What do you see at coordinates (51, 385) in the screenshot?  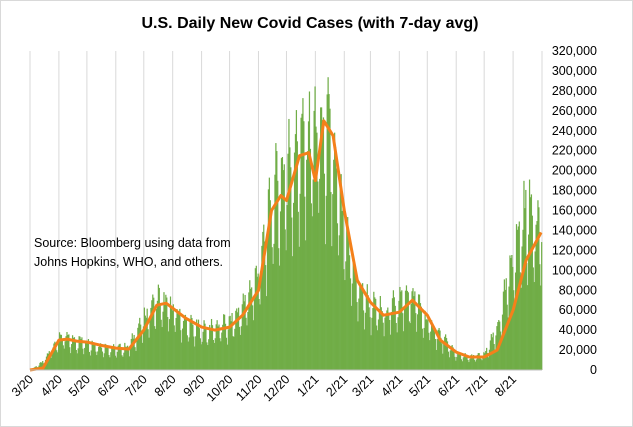 I see `x-tick-label: 4/20` at bounding box center [51, 385].